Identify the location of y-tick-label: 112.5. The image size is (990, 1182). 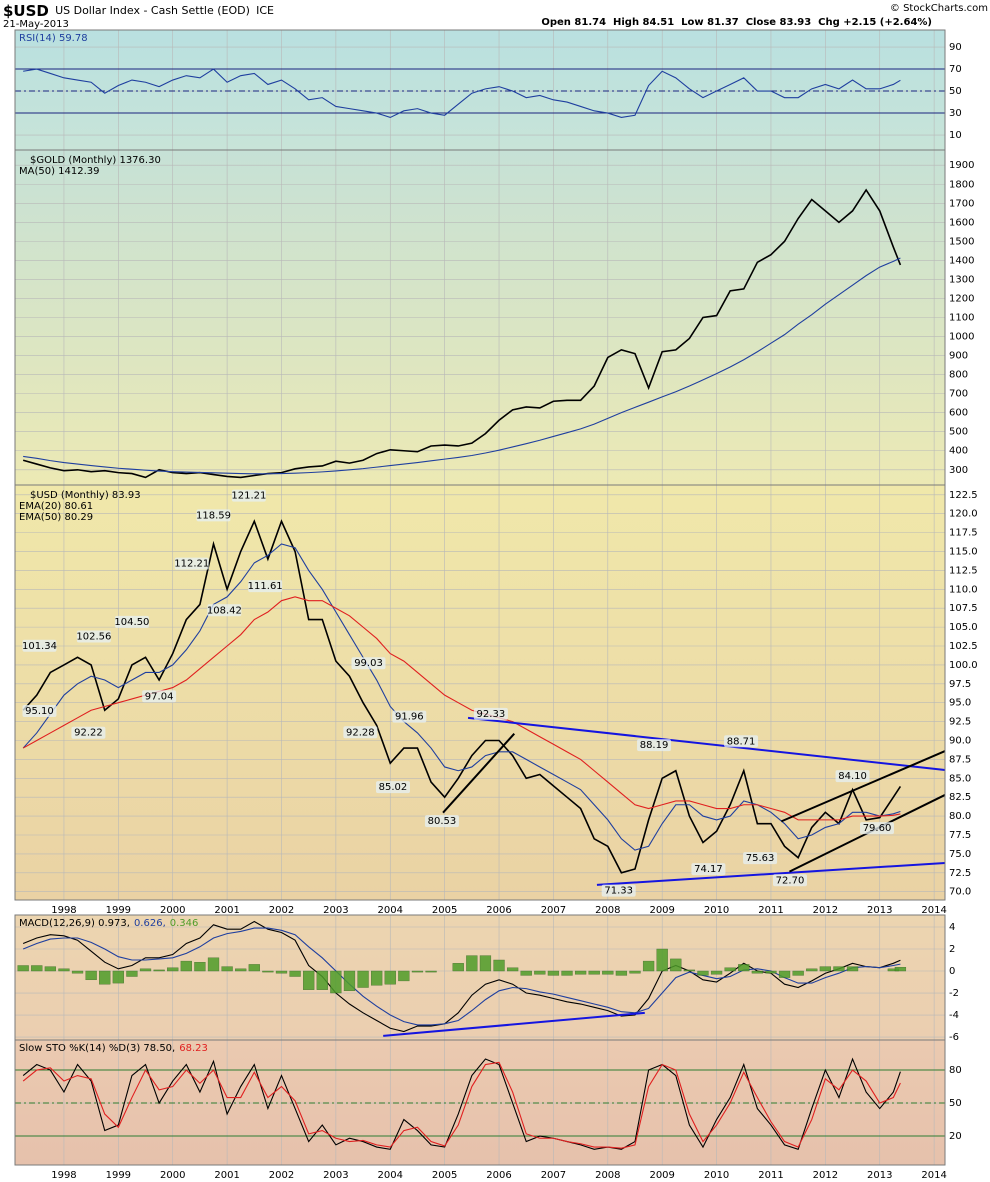
(963, 570).